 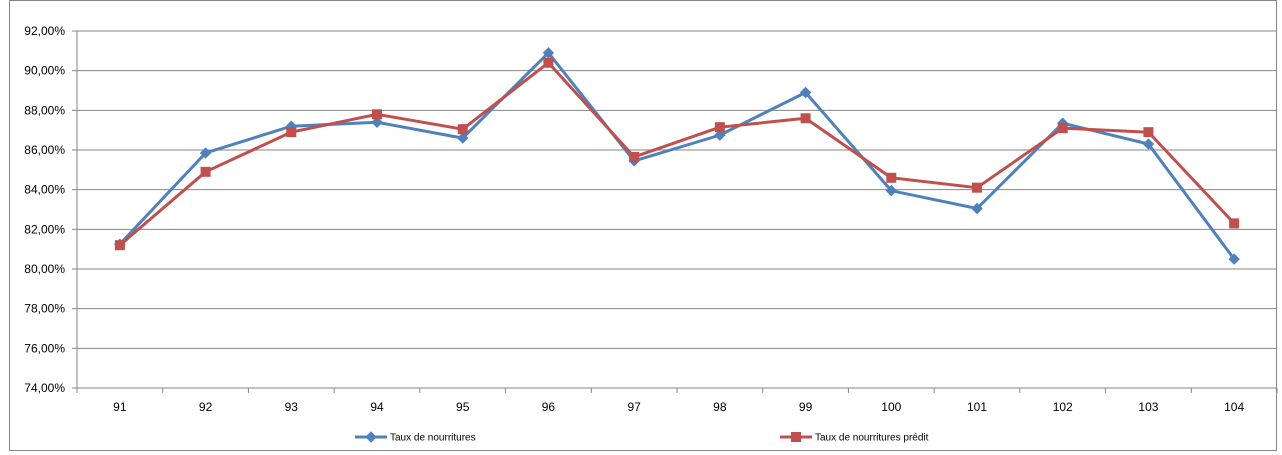 I want to click on x-tick-label: 92, so click(x=206, y=407).